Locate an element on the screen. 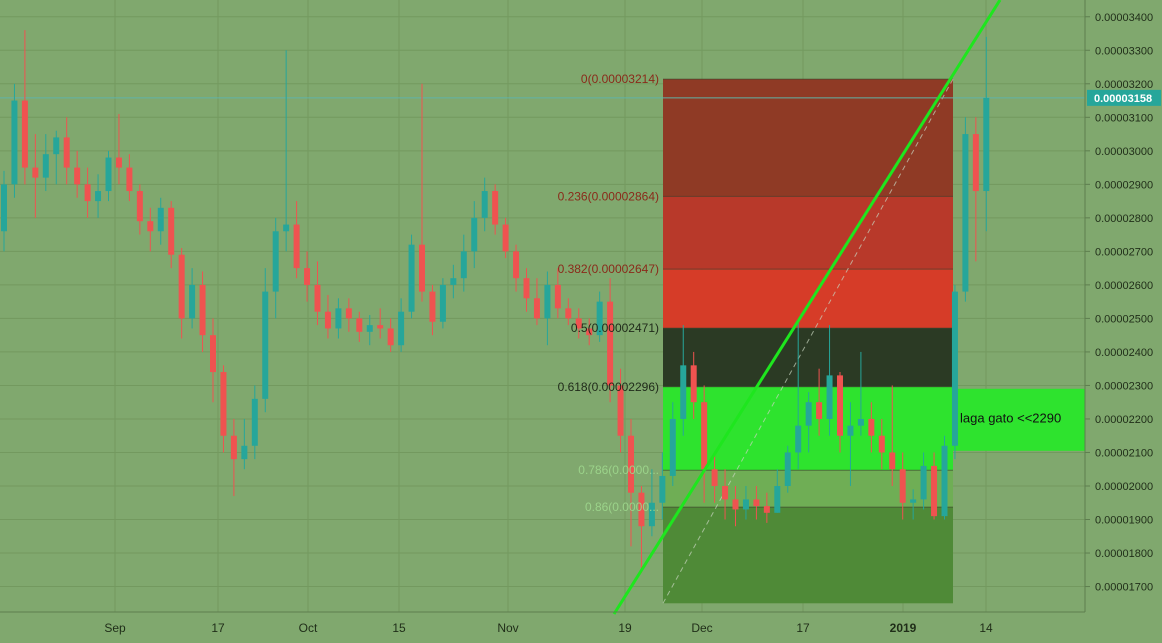 This screenshot has width=1162, height=643. price-tick-label: 0.00002000 is located at coordinates (1124, 487).